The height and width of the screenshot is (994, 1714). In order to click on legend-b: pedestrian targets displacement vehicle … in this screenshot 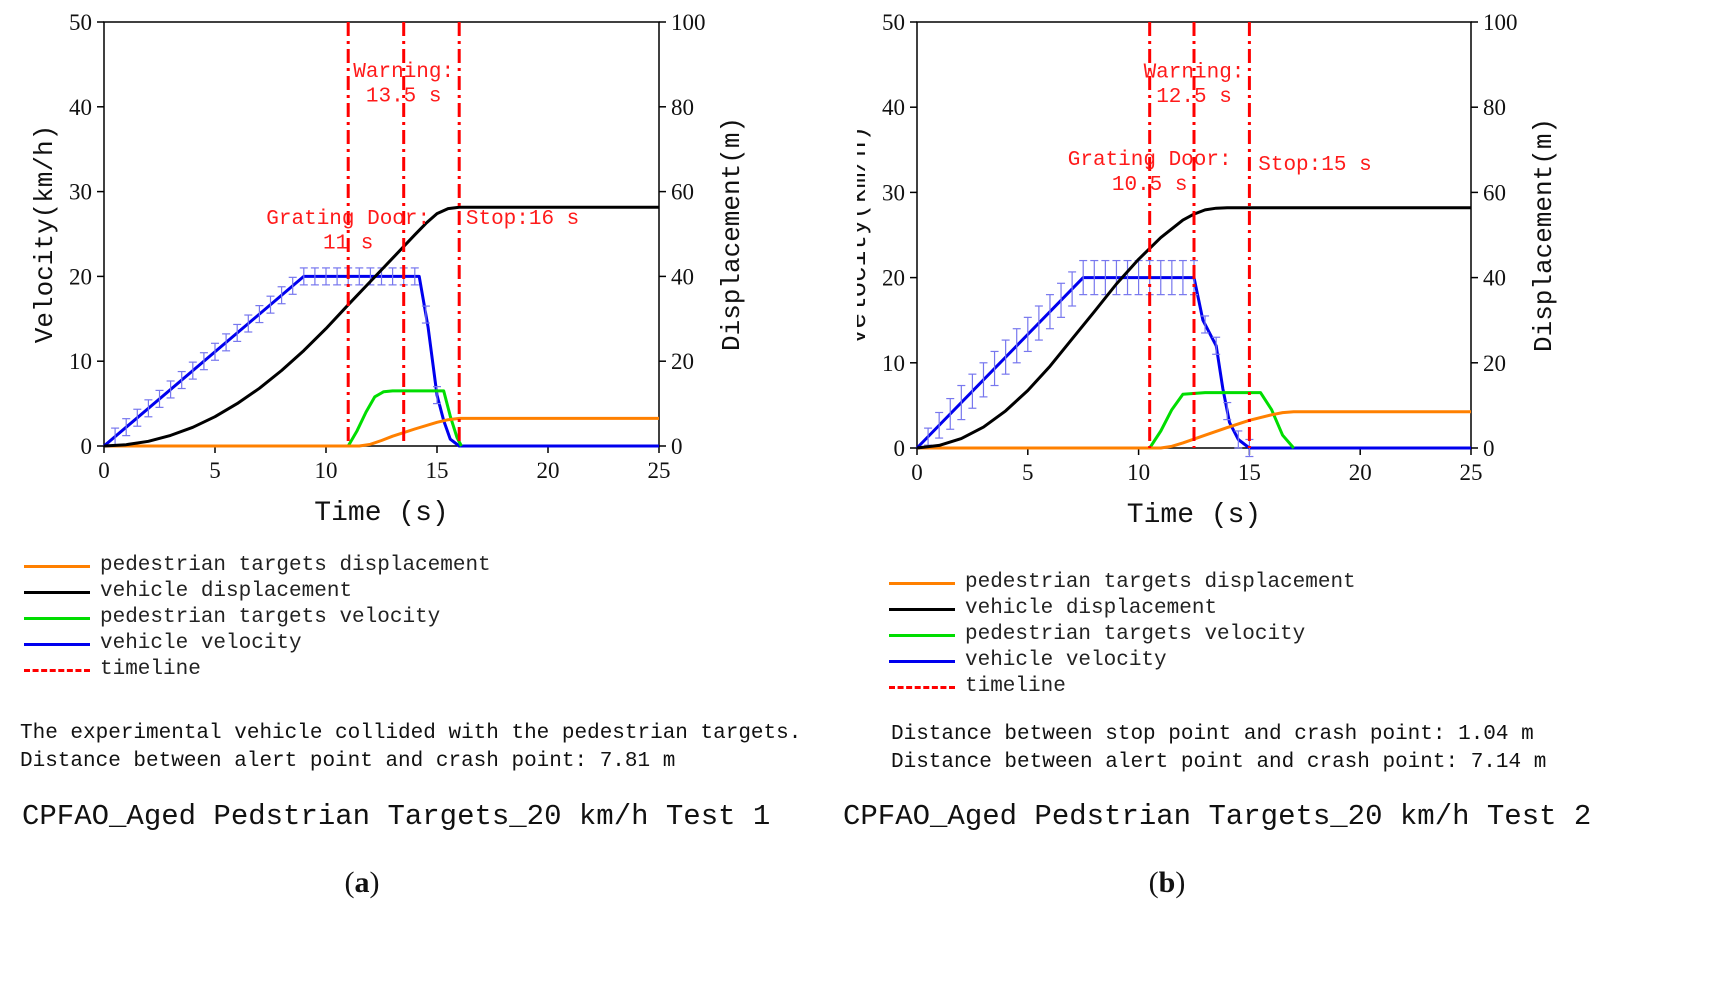, I will do `click(1122, 635)`.